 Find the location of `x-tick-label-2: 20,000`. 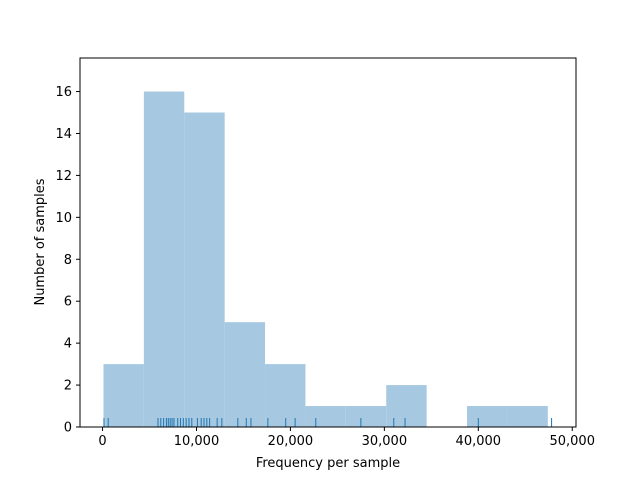

x-tick-label-2: 20,000 is located at coordinates (291, 441).